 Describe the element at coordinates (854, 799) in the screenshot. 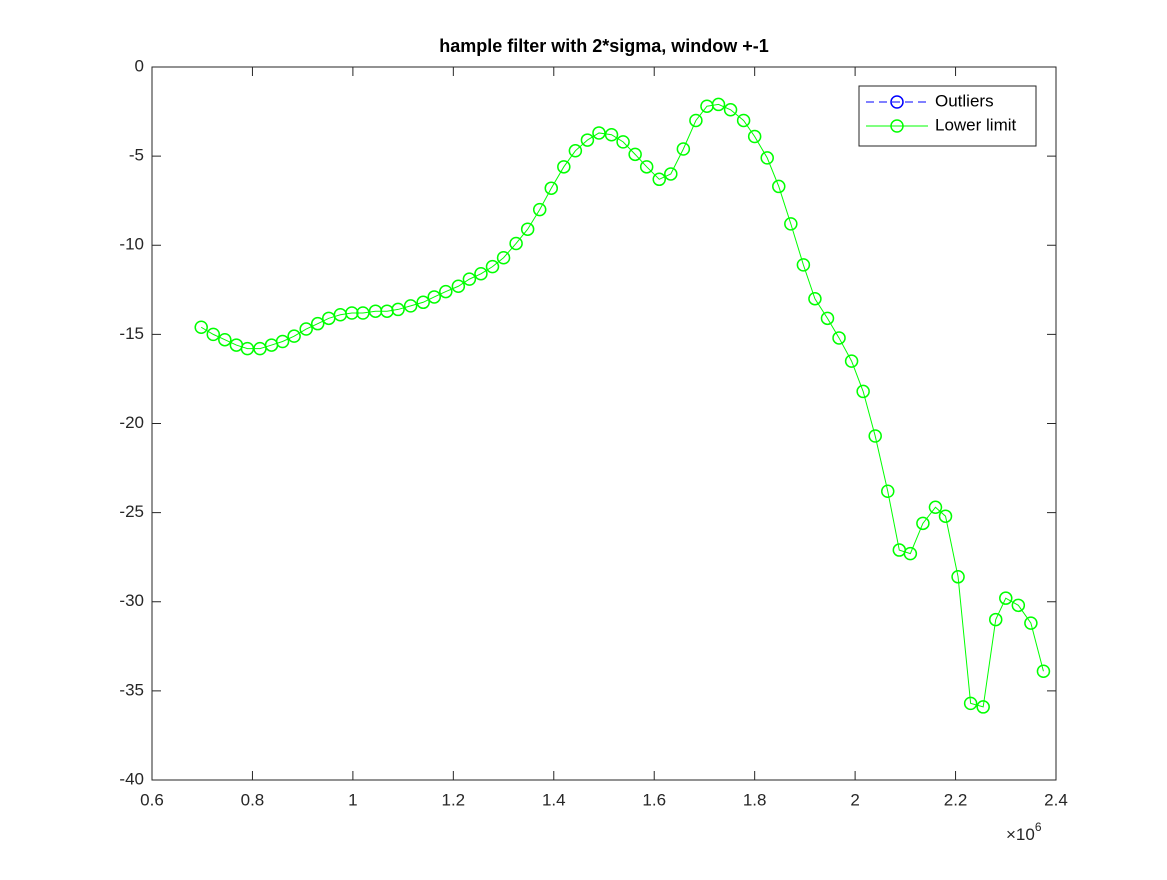

I see `x-tick-label: 2` at that location.